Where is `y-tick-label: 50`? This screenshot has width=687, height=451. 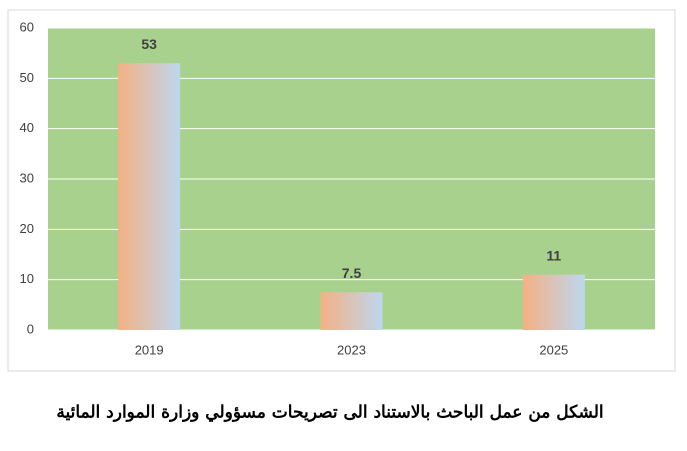 y-tick-label: 50 is located at coordinates (27, 77).